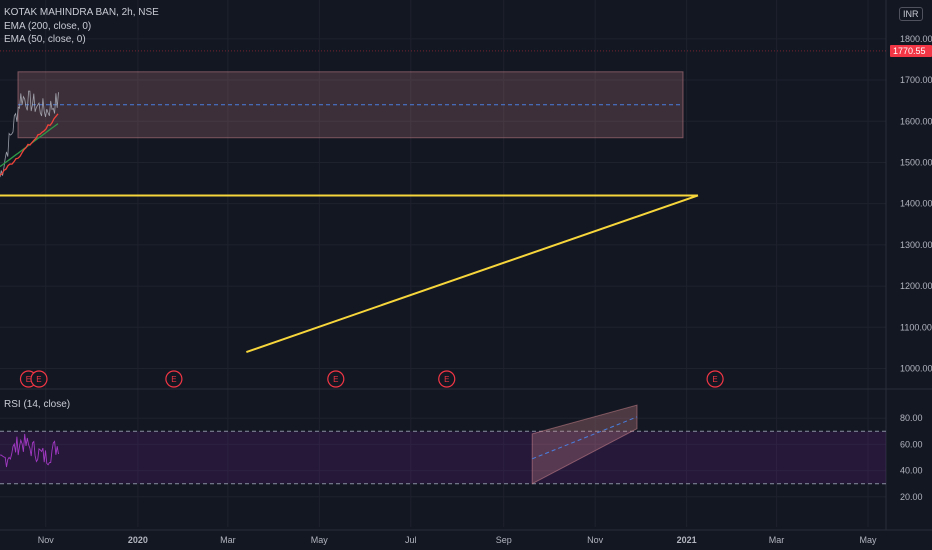 The image size is (932, 550). I want to click on rsi-tick-label: 40.00, so click(911, 471).